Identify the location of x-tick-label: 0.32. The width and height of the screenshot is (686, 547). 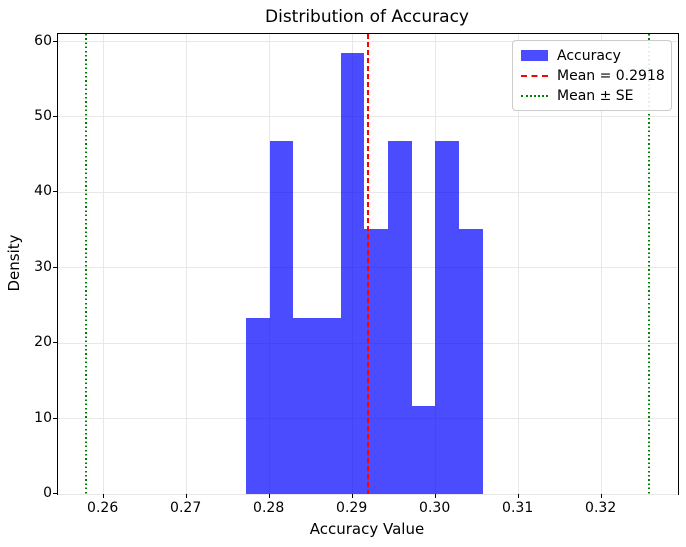
(601, 508).